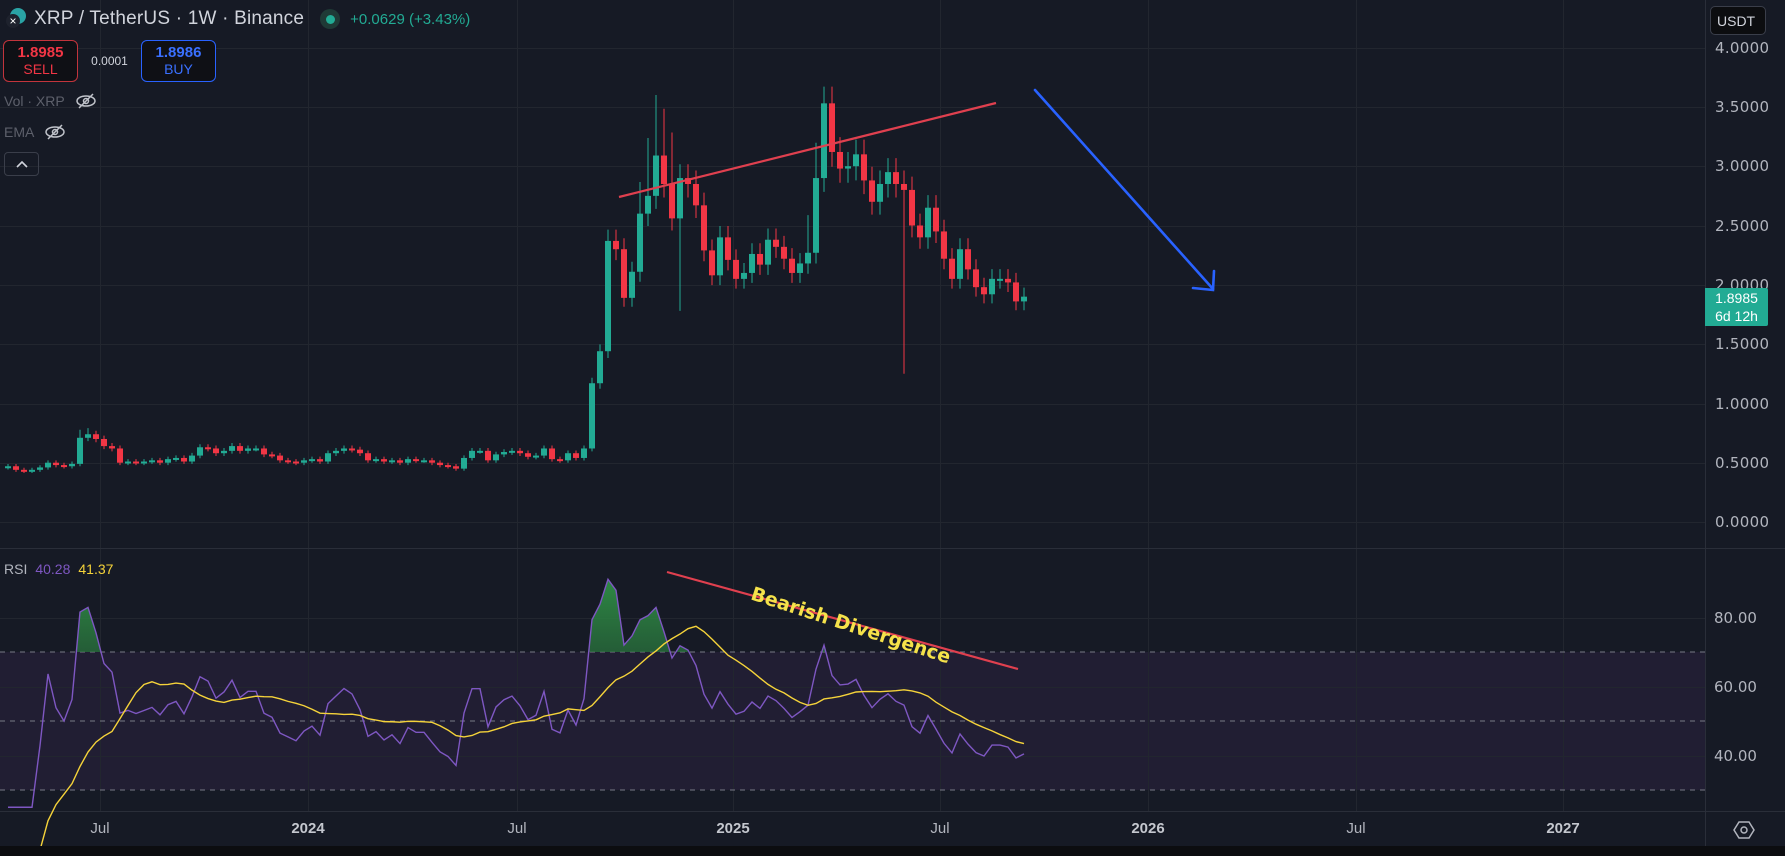 The image size is (1785, 856). Describe the element at coordinates (1742, 344) in the screenshot. I see `price-tick: 1.5000` at that location.